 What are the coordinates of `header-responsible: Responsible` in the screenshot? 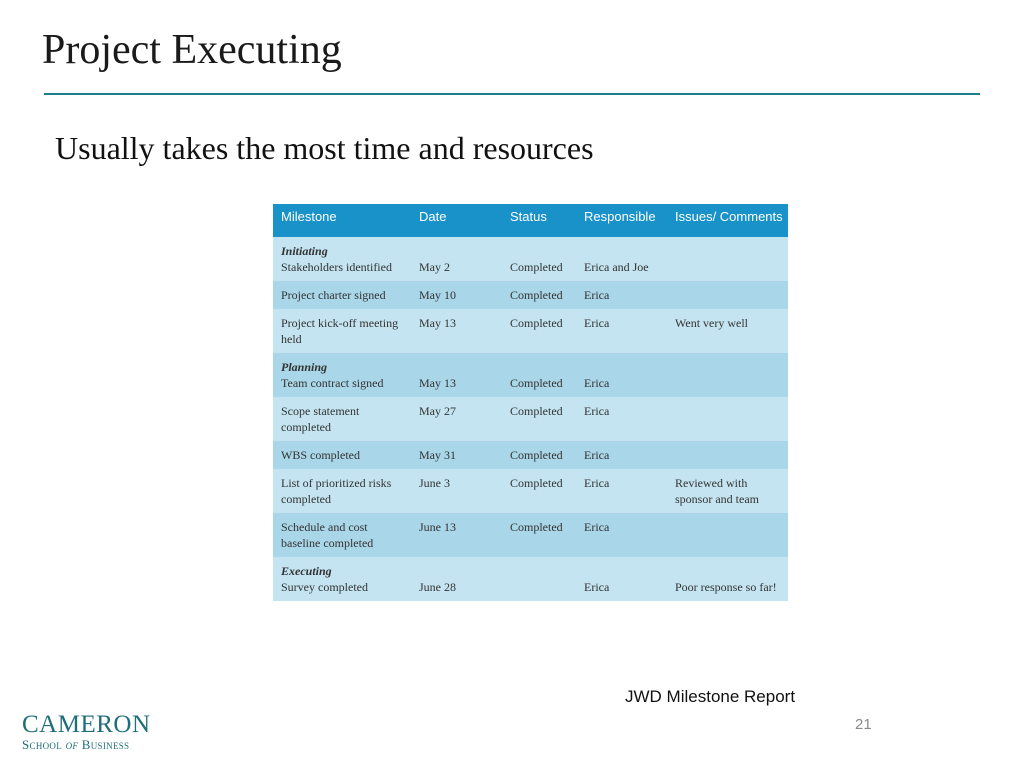 It's located at (621, 220).